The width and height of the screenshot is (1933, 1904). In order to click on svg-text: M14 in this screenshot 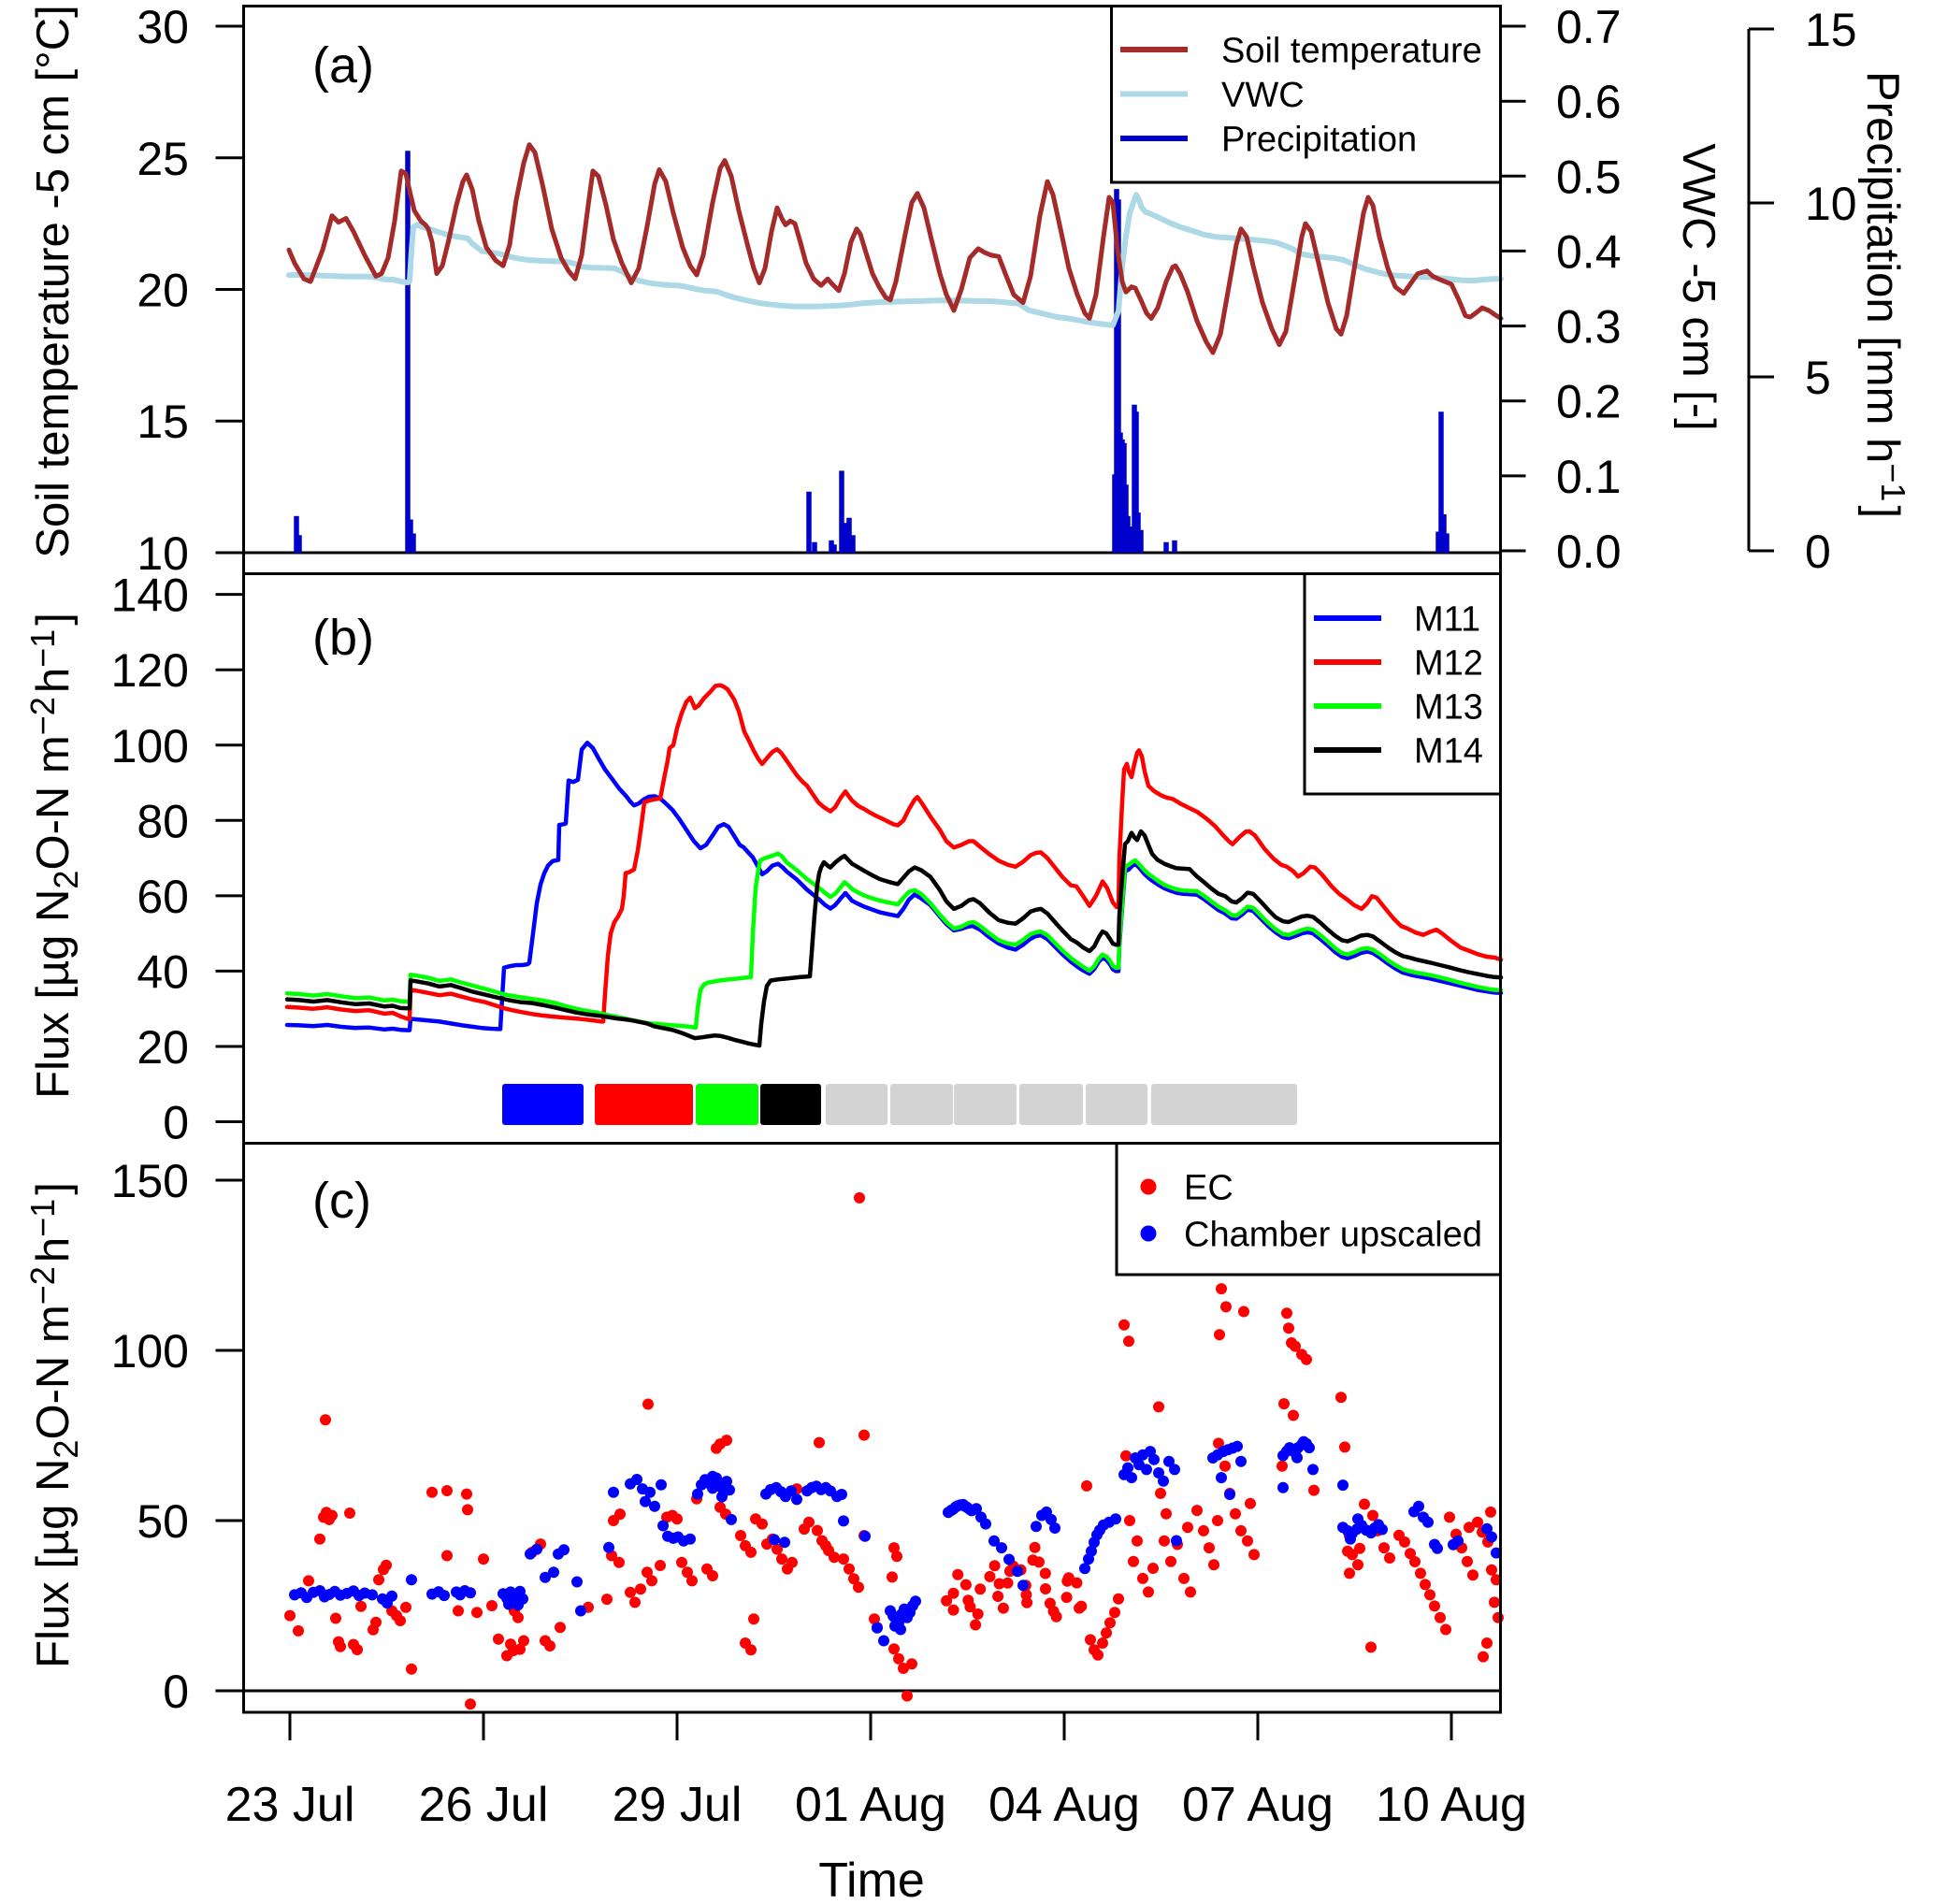, I will do `click(1448, 752)`.